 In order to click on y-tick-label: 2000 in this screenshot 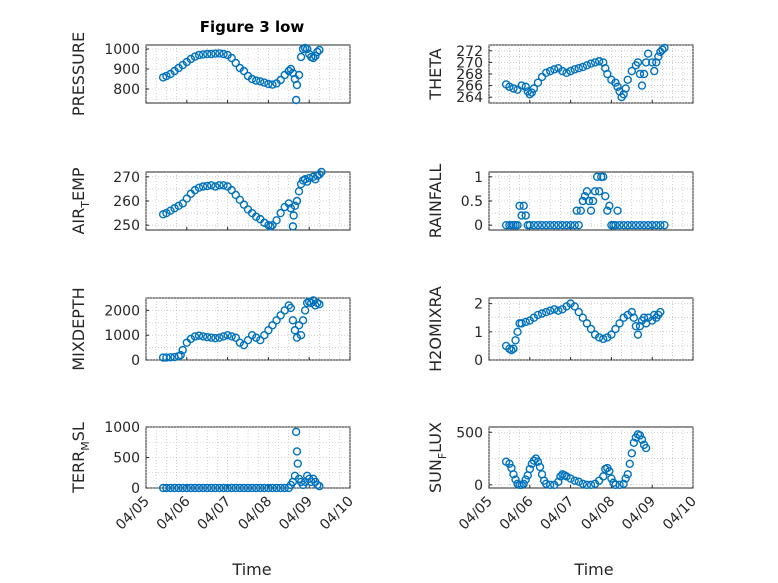, I will do `click(122, 311)`.